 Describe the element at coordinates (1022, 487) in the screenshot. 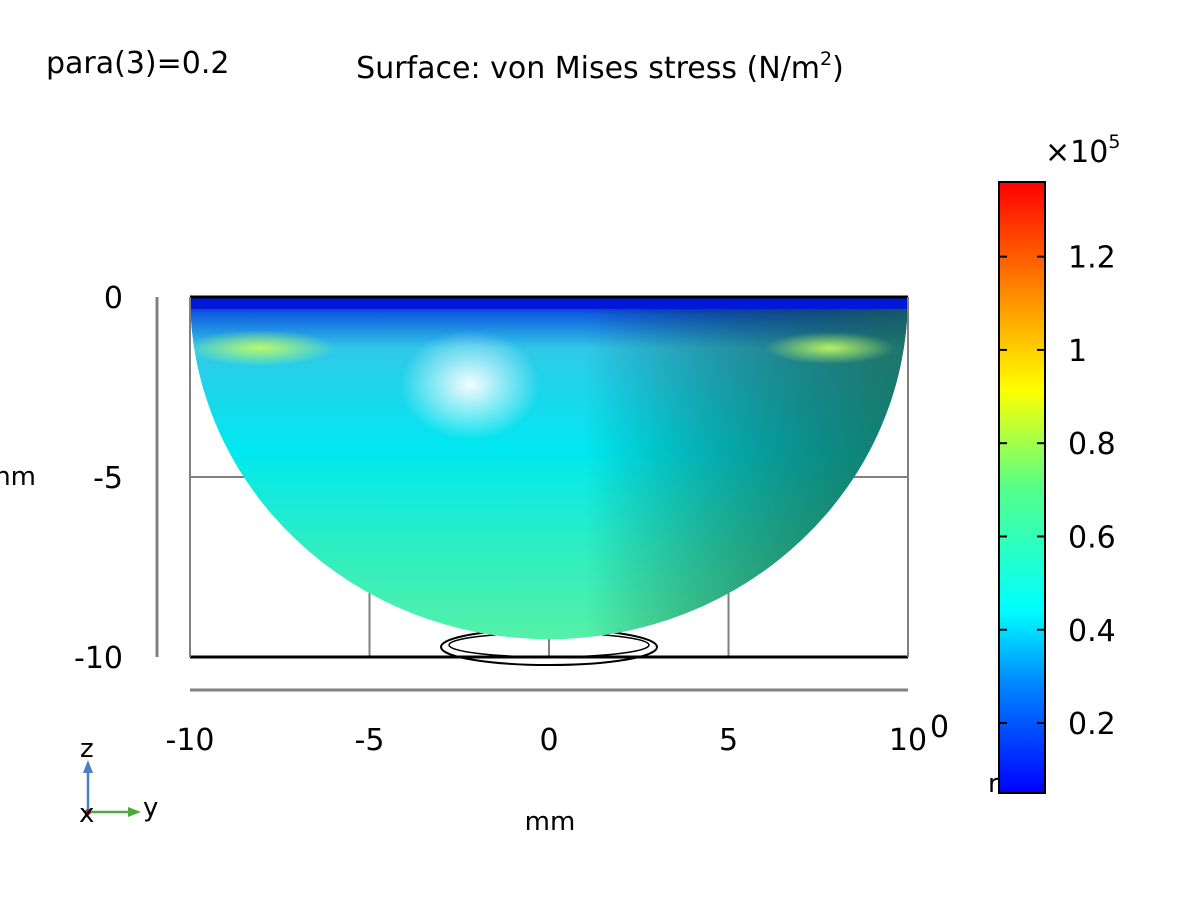

I see `colorbar-gradient` at that location.